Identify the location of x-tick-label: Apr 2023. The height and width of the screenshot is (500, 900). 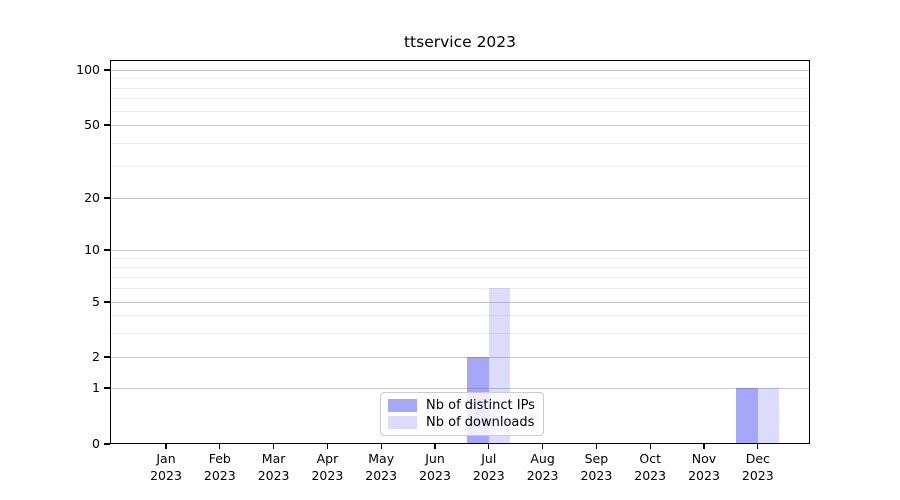
(327, 467).